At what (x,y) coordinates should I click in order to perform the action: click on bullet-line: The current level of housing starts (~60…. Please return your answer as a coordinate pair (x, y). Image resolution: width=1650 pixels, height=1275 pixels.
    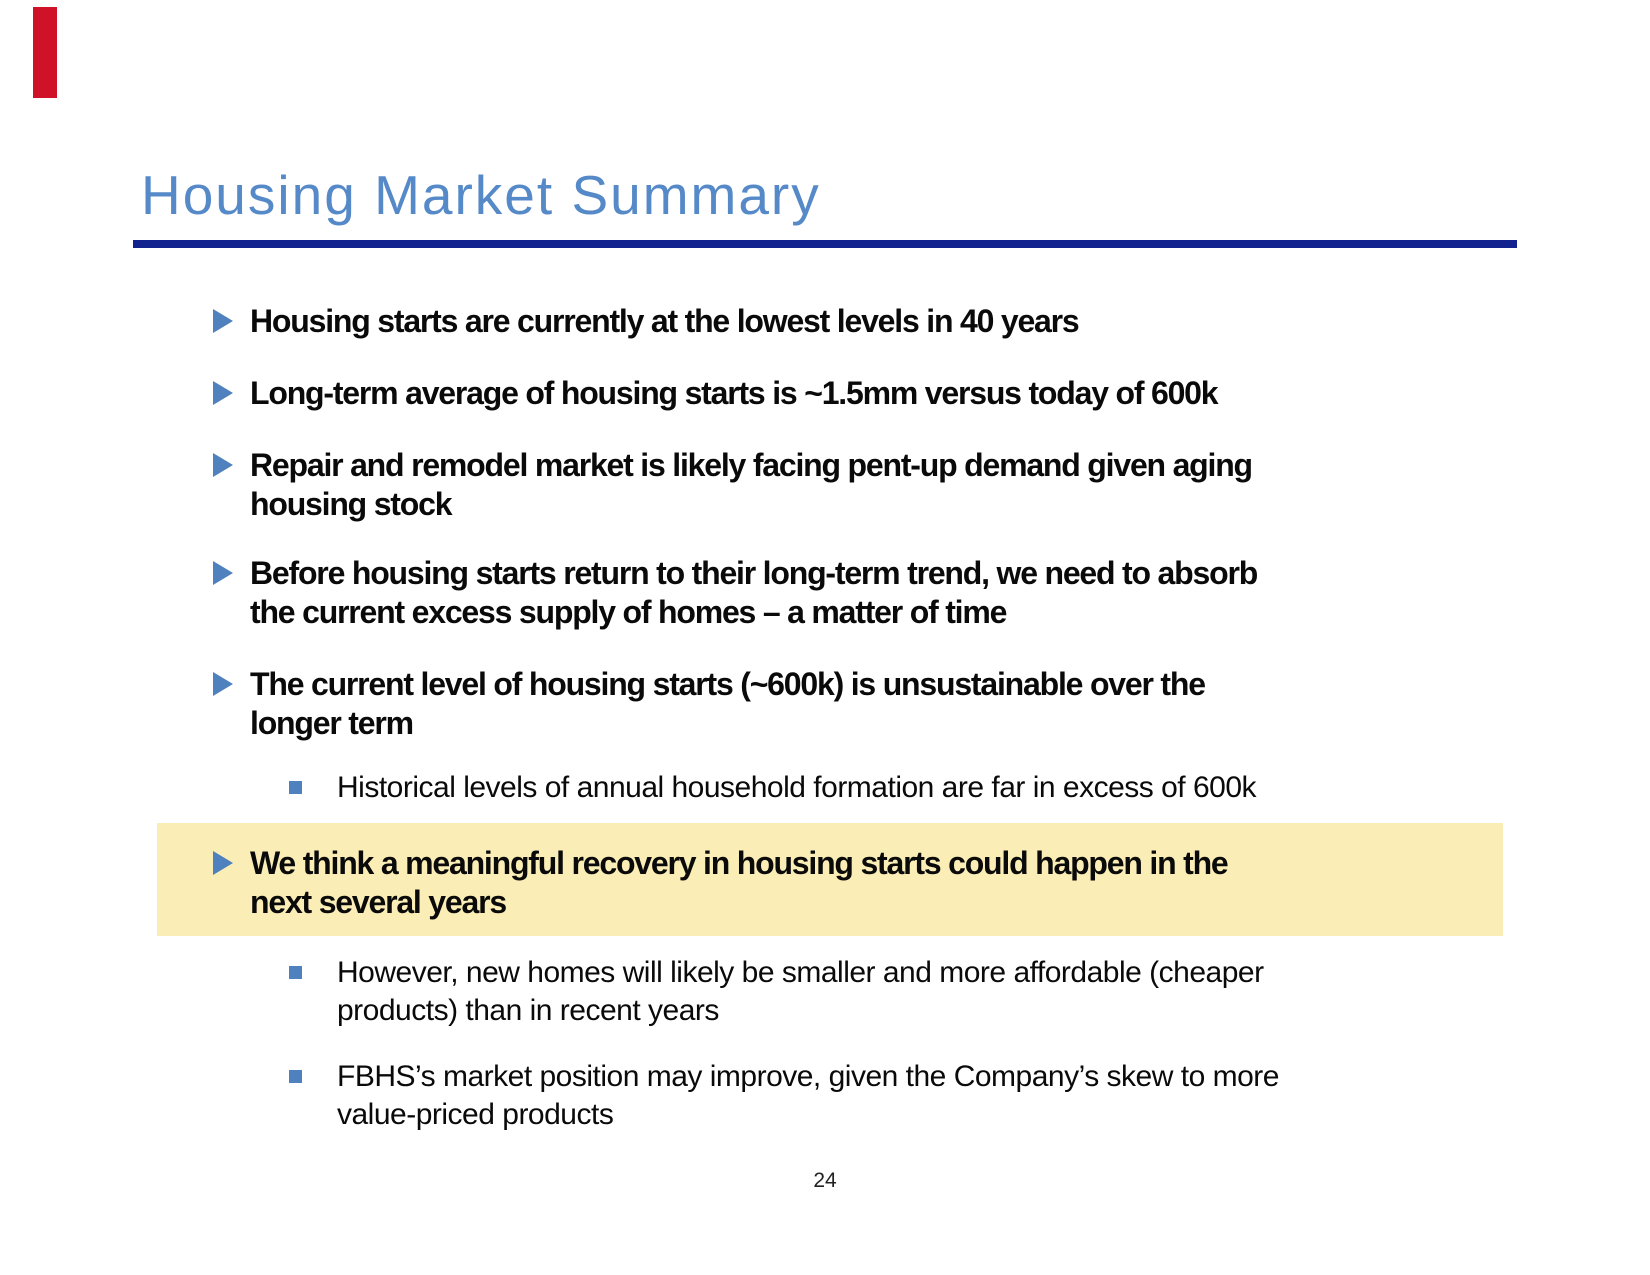
    Looking at the image, I should click on (728, 684).